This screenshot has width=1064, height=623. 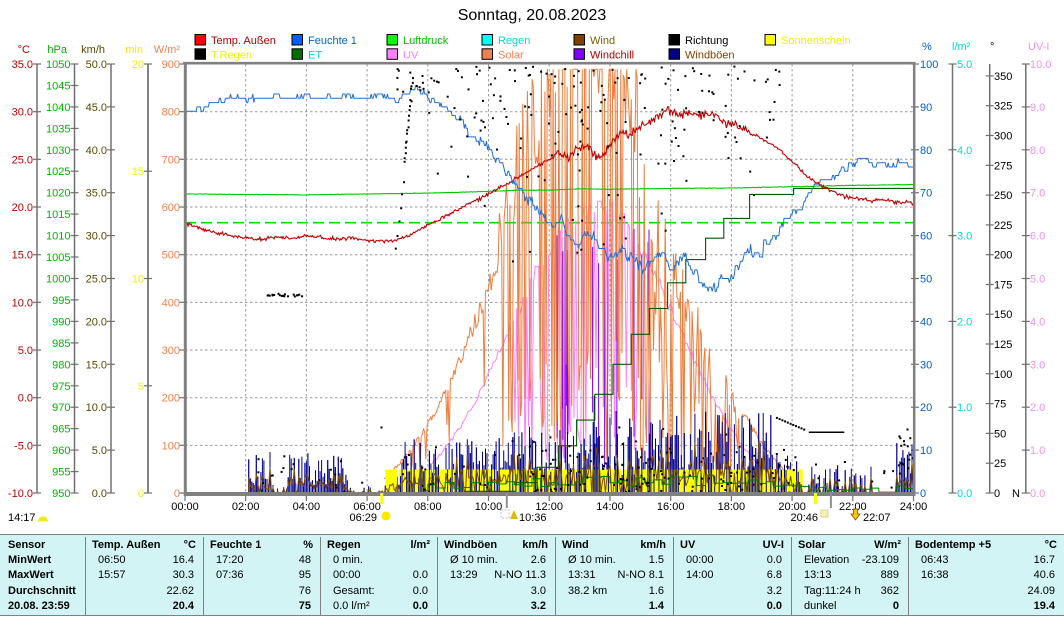 I want to click on svg-text: 30, so click(x=926, y=365).